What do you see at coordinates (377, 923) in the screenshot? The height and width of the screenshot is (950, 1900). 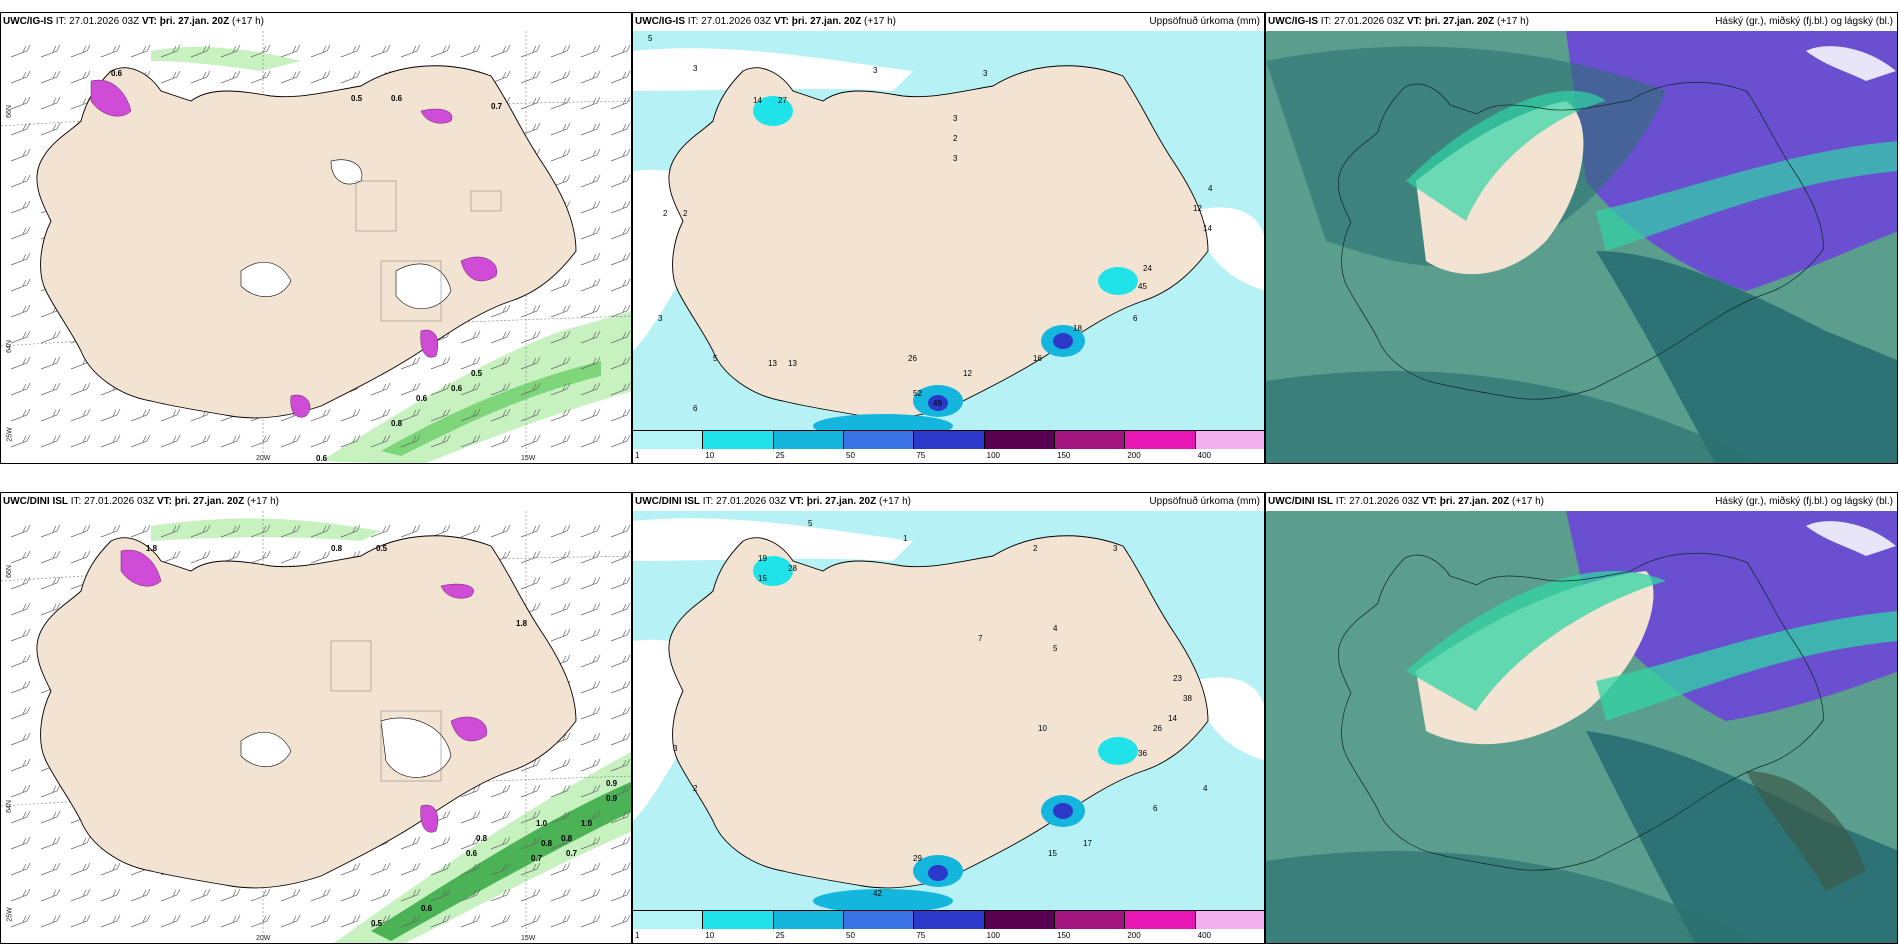 I see `svg-text: 0.5` at bounding box center [377, 923].